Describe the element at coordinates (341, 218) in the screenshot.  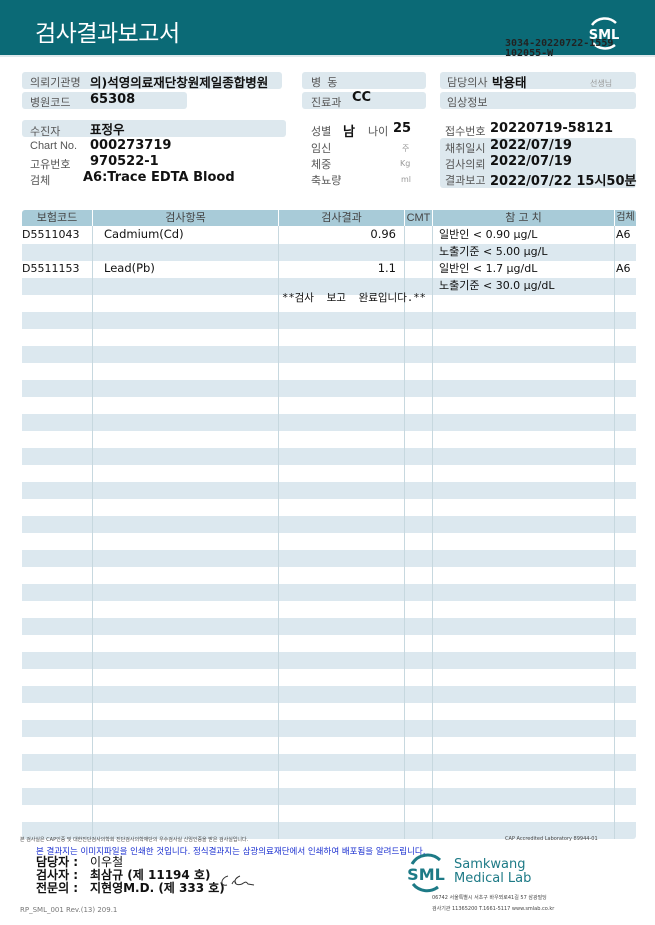
I see `col-header-result: 검사결과` at that location.